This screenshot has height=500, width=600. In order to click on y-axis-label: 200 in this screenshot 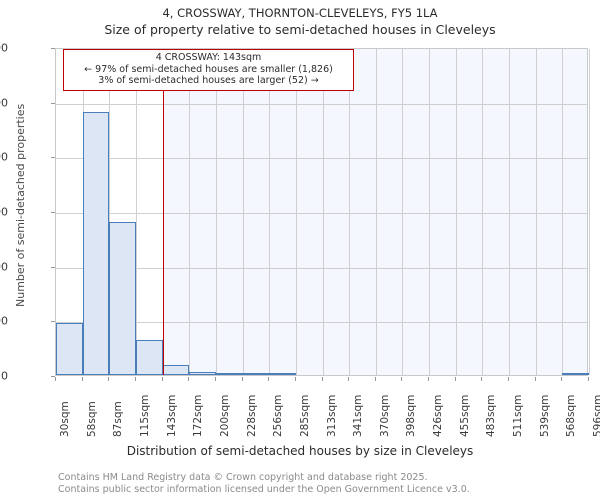, I will do `click(4, 321)`.